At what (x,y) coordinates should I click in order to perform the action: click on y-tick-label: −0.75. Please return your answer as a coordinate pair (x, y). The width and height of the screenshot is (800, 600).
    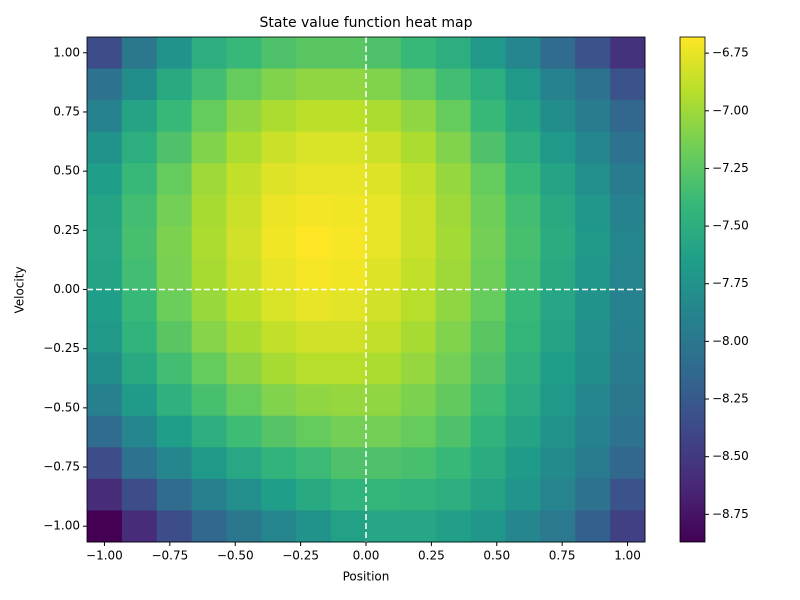
    Looking at the image, I should click on (61, 467).